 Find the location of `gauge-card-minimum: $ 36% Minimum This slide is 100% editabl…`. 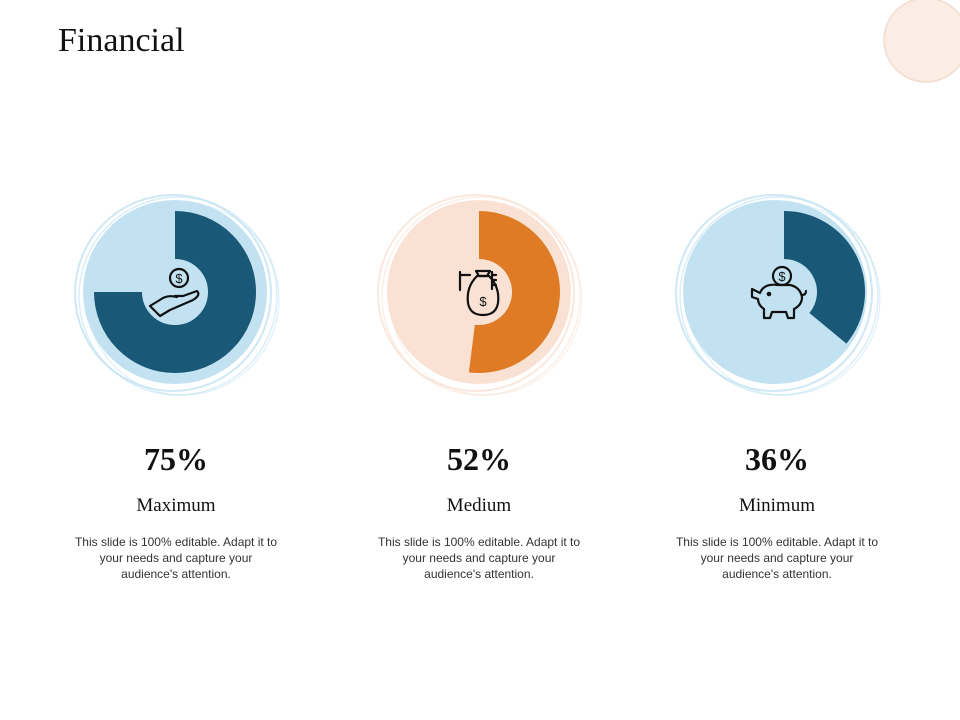

gauge-card-minimum: $ 36% Minimum This slide is 100% editabl… is located at coordinates (792, 378).